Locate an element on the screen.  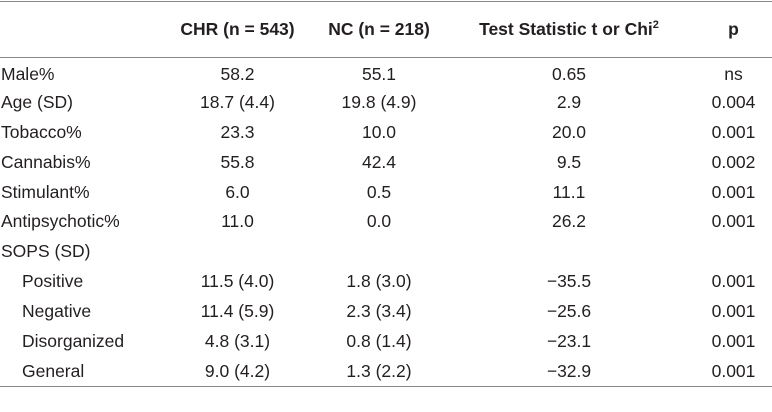
table-cell: 9.5 is located at coordinates (569, 161).